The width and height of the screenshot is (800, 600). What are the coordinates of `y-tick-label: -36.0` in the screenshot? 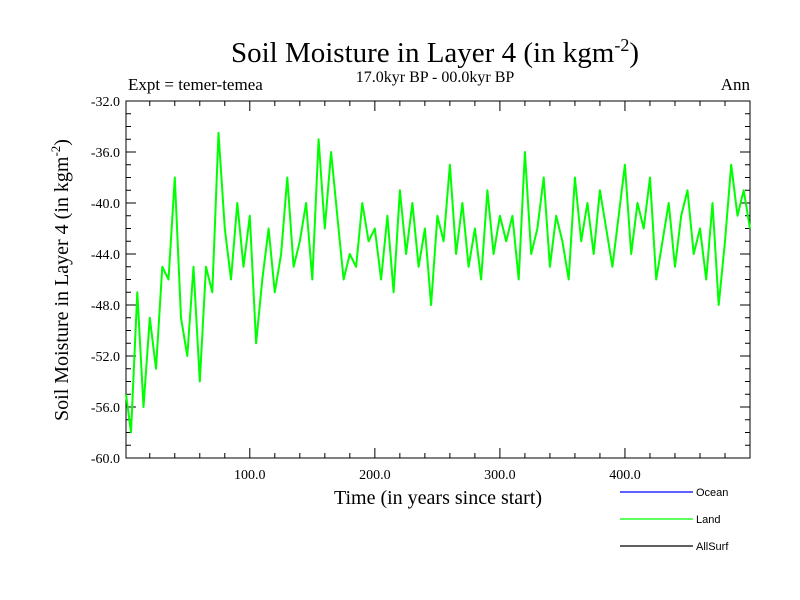 It's located at (105, 153).